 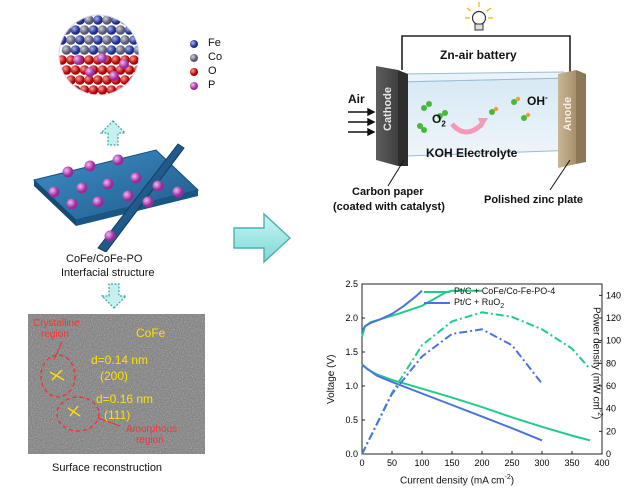 I want to click on y-tick-label: 1.0, so click(x=351, y=386).